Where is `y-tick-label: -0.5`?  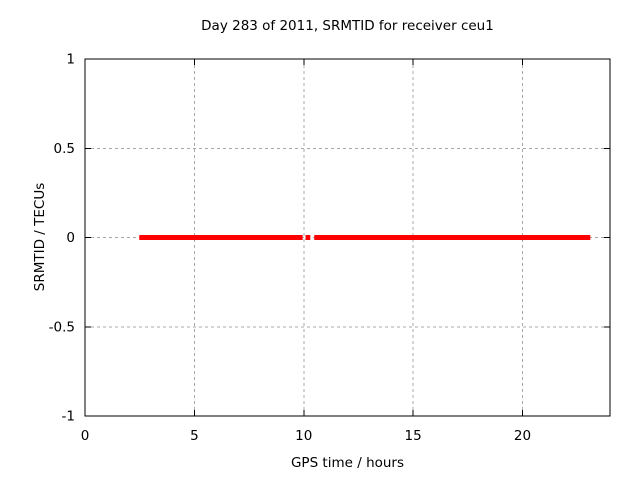
y-tick-label: -0.5 is located at coordinates (62, 327).